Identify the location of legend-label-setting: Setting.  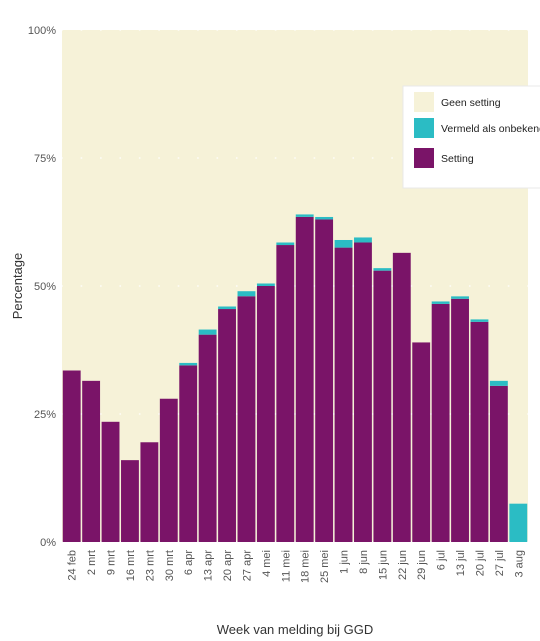
(457, 159).